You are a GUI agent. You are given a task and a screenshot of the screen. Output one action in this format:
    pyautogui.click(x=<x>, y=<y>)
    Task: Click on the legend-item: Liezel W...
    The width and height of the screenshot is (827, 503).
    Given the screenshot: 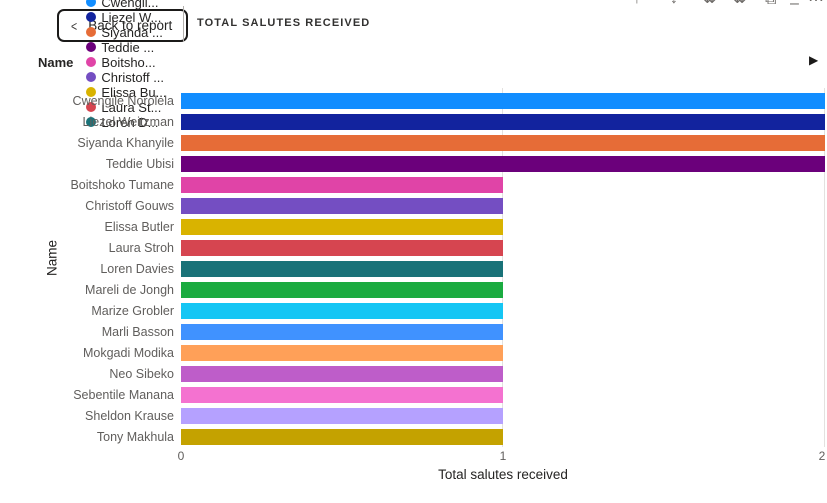 What is the action you would take?
    pyautogui.click(x=126, y=17)
    